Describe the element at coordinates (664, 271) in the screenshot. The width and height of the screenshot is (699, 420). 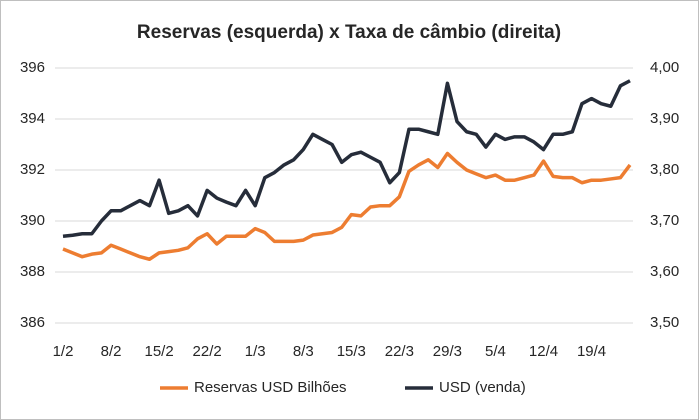
I see `y2-tick-label: 3,60` at that location.